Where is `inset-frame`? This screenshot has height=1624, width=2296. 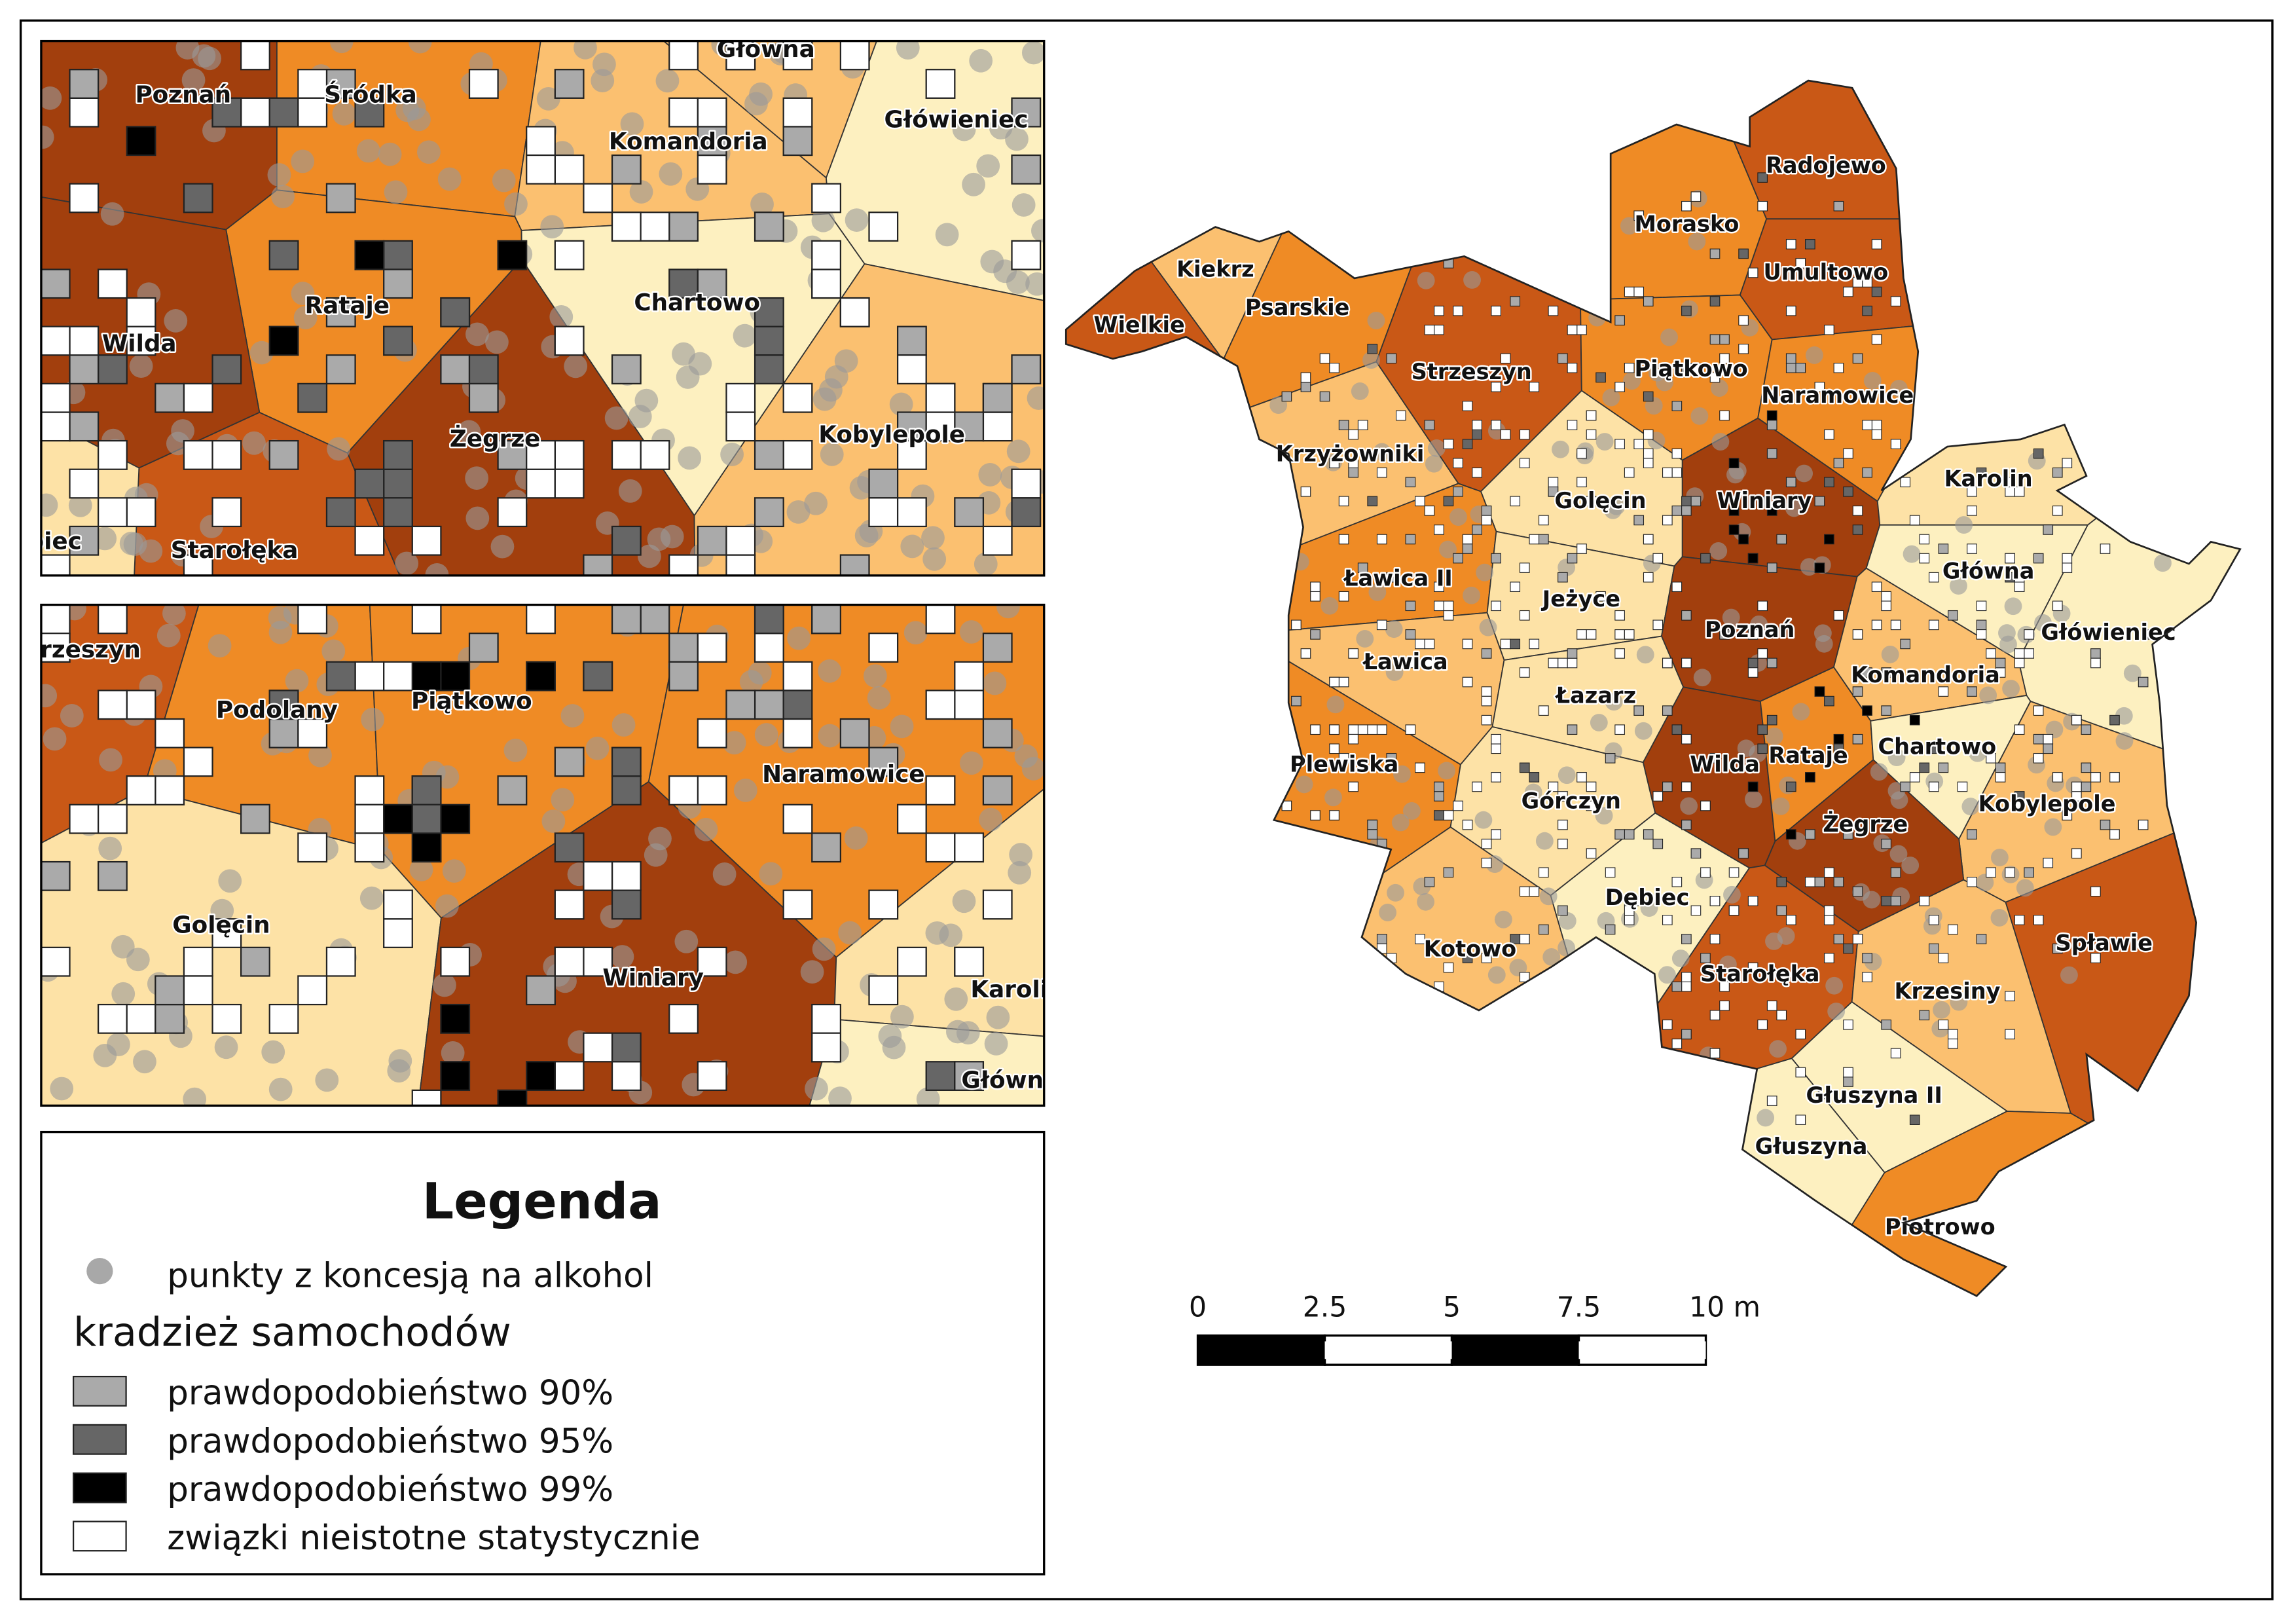 inset-frame is located at coordinates (543, 855).